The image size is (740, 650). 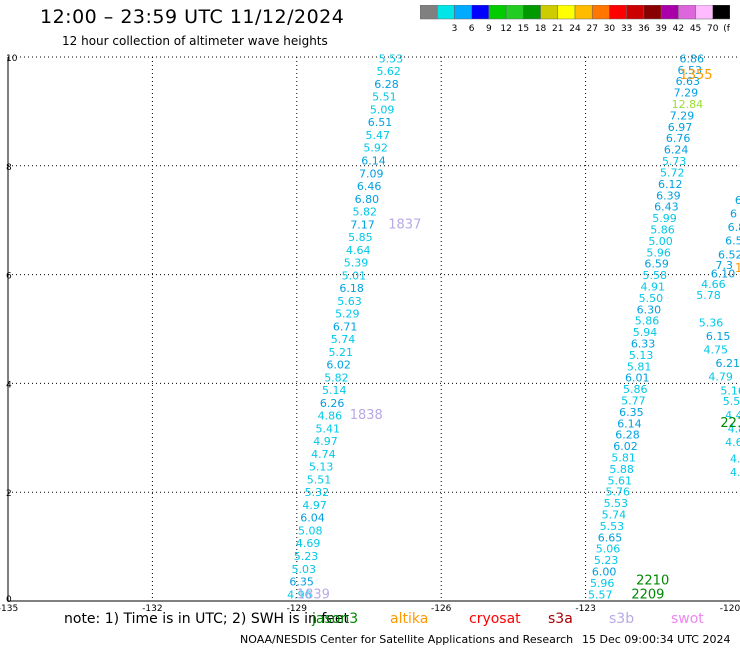 What do you see at coordinates (668, 195) in the screenshot?
I see `wave-height-value: 6.39` at bounding box center [668, 195].